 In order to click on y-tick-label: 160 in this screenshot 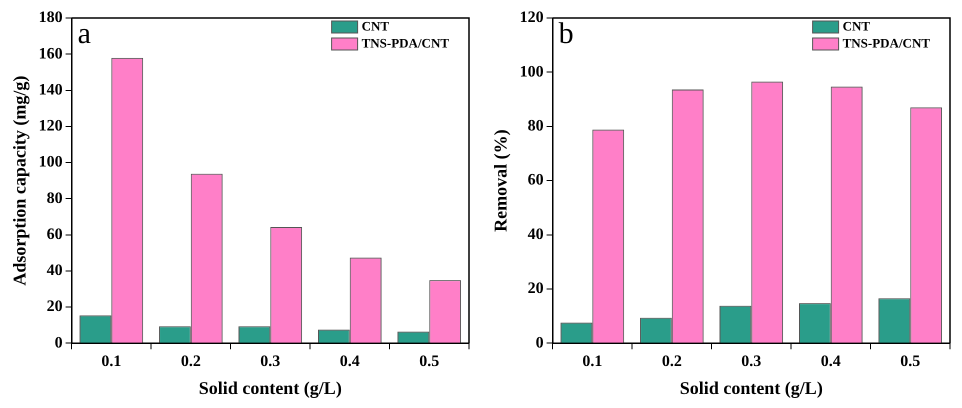, I will do `click(50, 53)`.